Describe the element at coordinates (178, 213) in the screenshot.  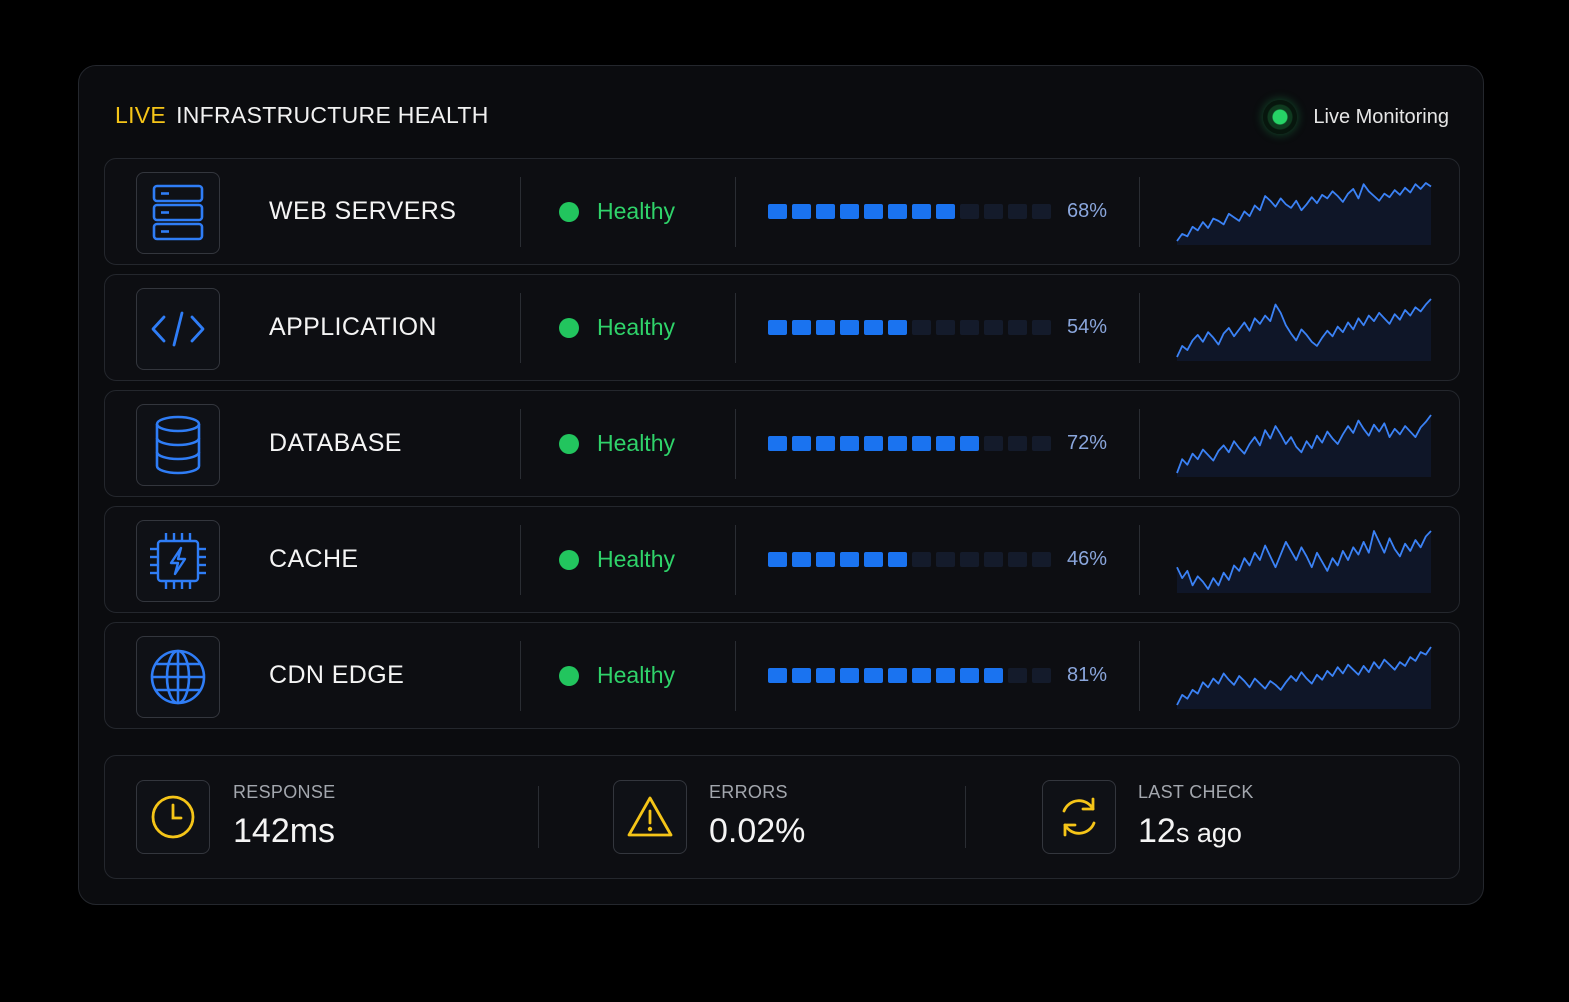
I see `server-stack-icon` at that location.